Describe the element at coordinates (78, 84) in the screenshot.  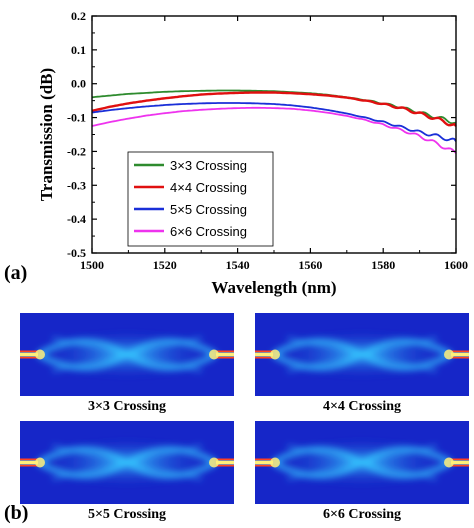
I see `y-tick-label: 0.0` at that location.